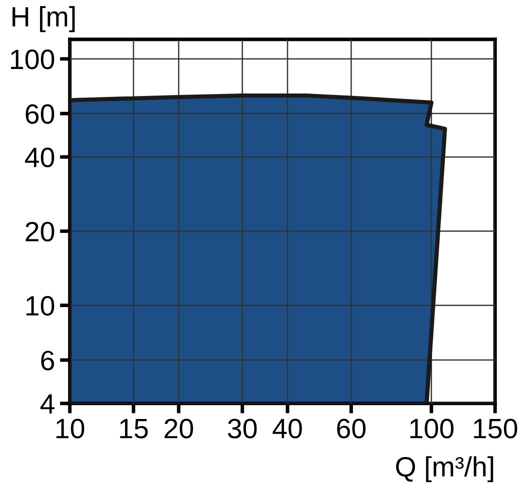 Image resolution: width=525 pixels, height=492 pixels. Describe the element at coordinates (40, 114) in the screenshot. I see `y-tick-label: 60` at that location.